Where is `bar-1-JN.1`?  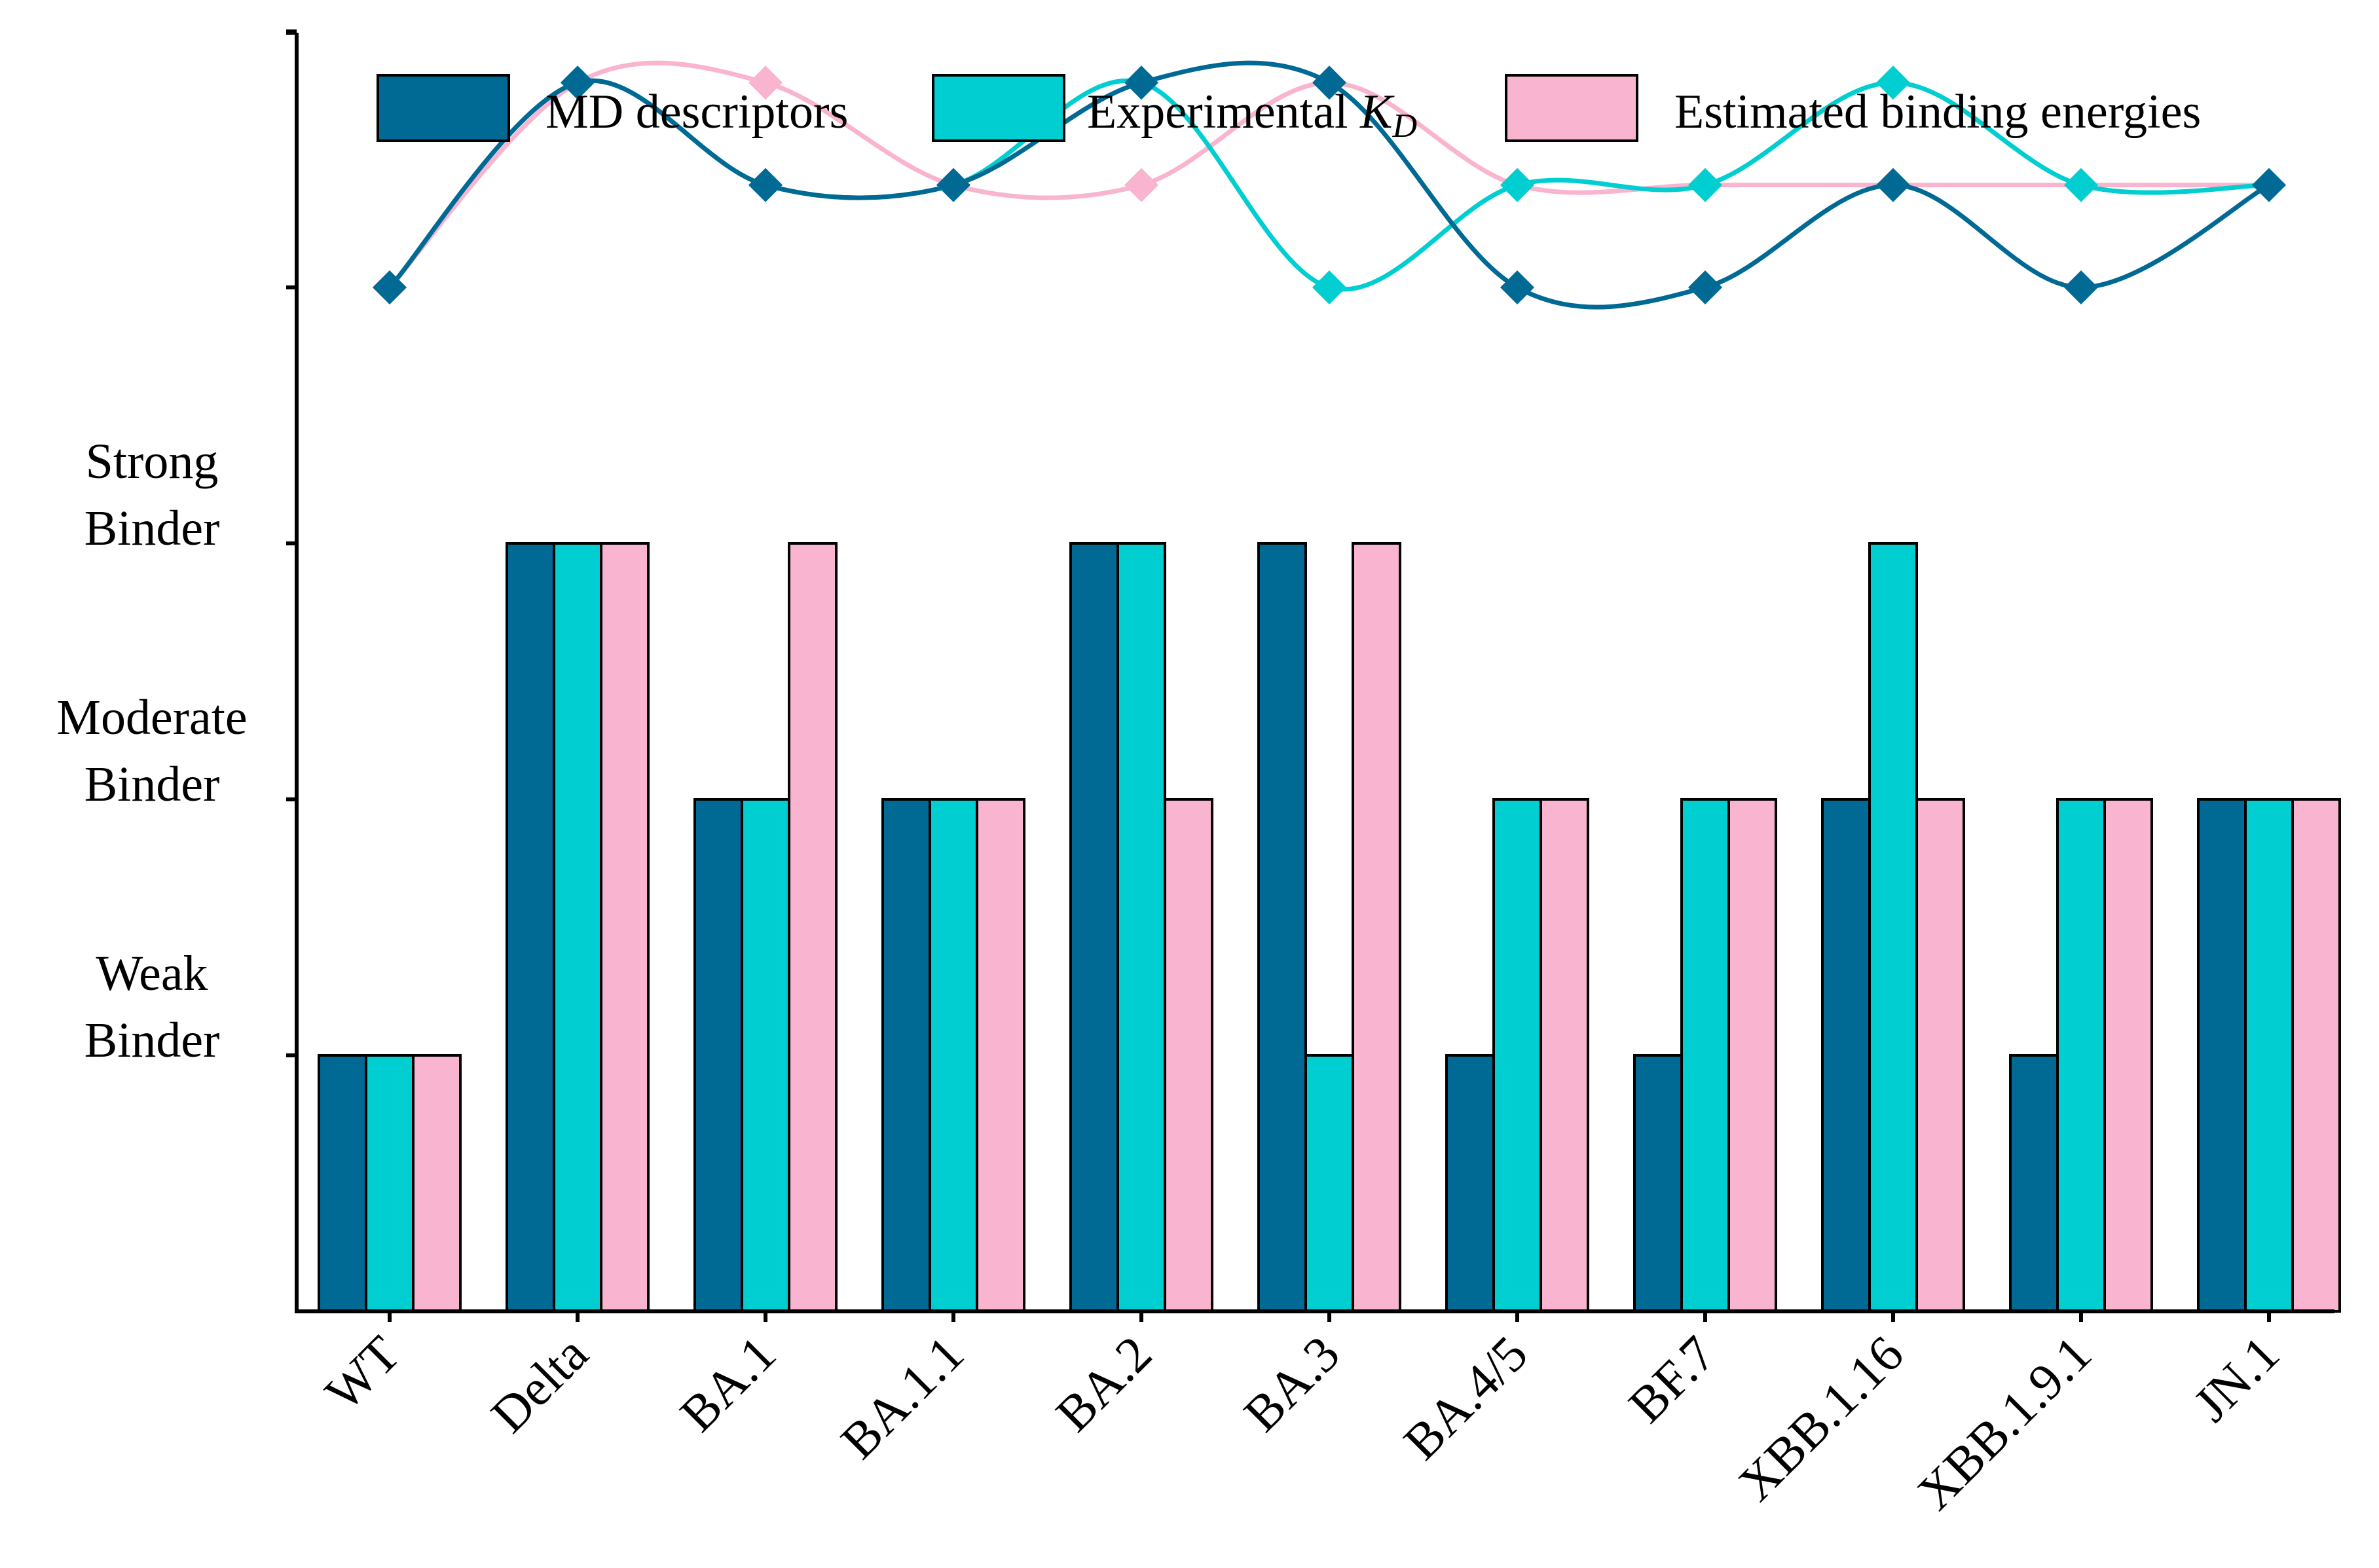 bar-1-JN.1 is located at coordinates (2269, 1055).